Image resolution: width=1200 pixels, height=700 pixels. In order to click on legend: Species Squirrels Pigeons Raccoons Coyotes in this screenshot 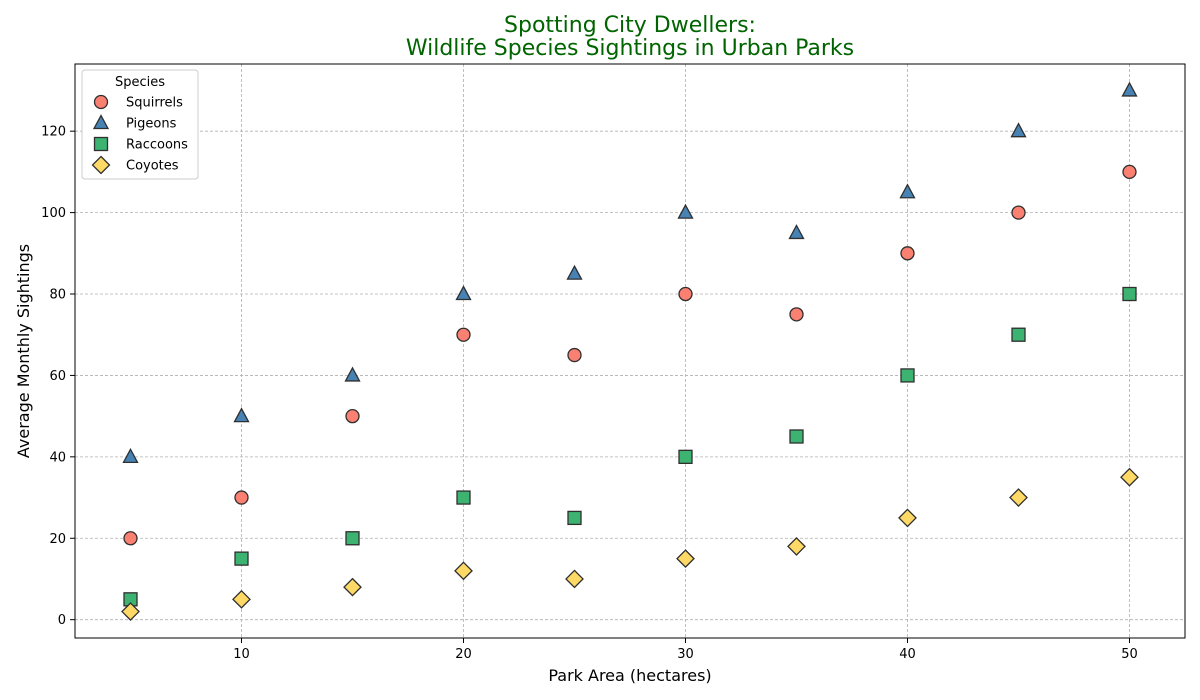, I will do `click(140, 124)`.